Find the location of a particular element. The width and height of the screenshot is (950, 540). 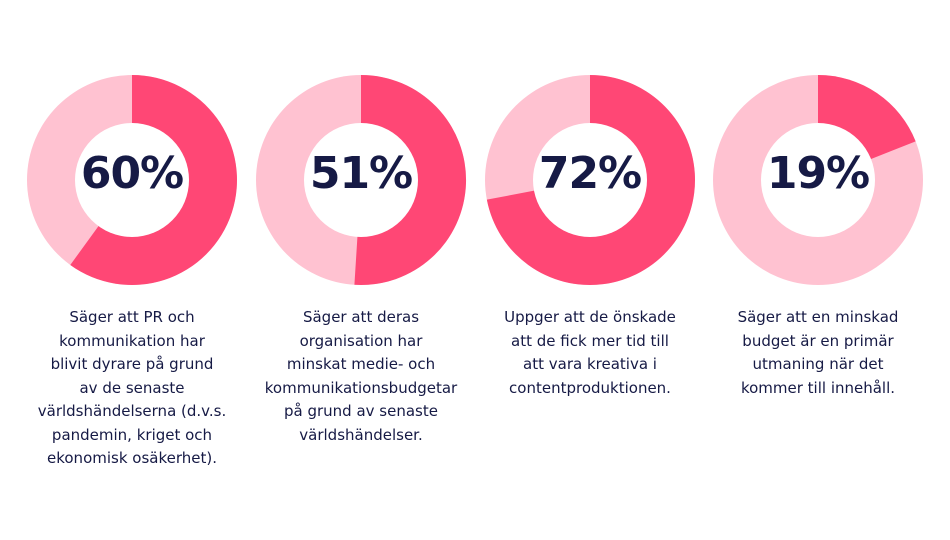

stat-4-percentage: 19% is located at coordinates (818, 173).